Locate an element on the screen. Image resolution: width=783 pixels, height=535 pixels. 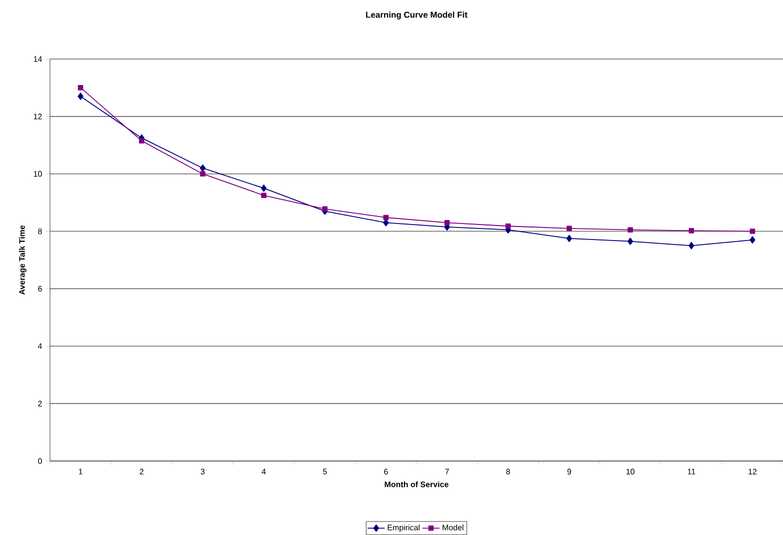
x-tick-label: 4 is located at coordinates (264, 471).